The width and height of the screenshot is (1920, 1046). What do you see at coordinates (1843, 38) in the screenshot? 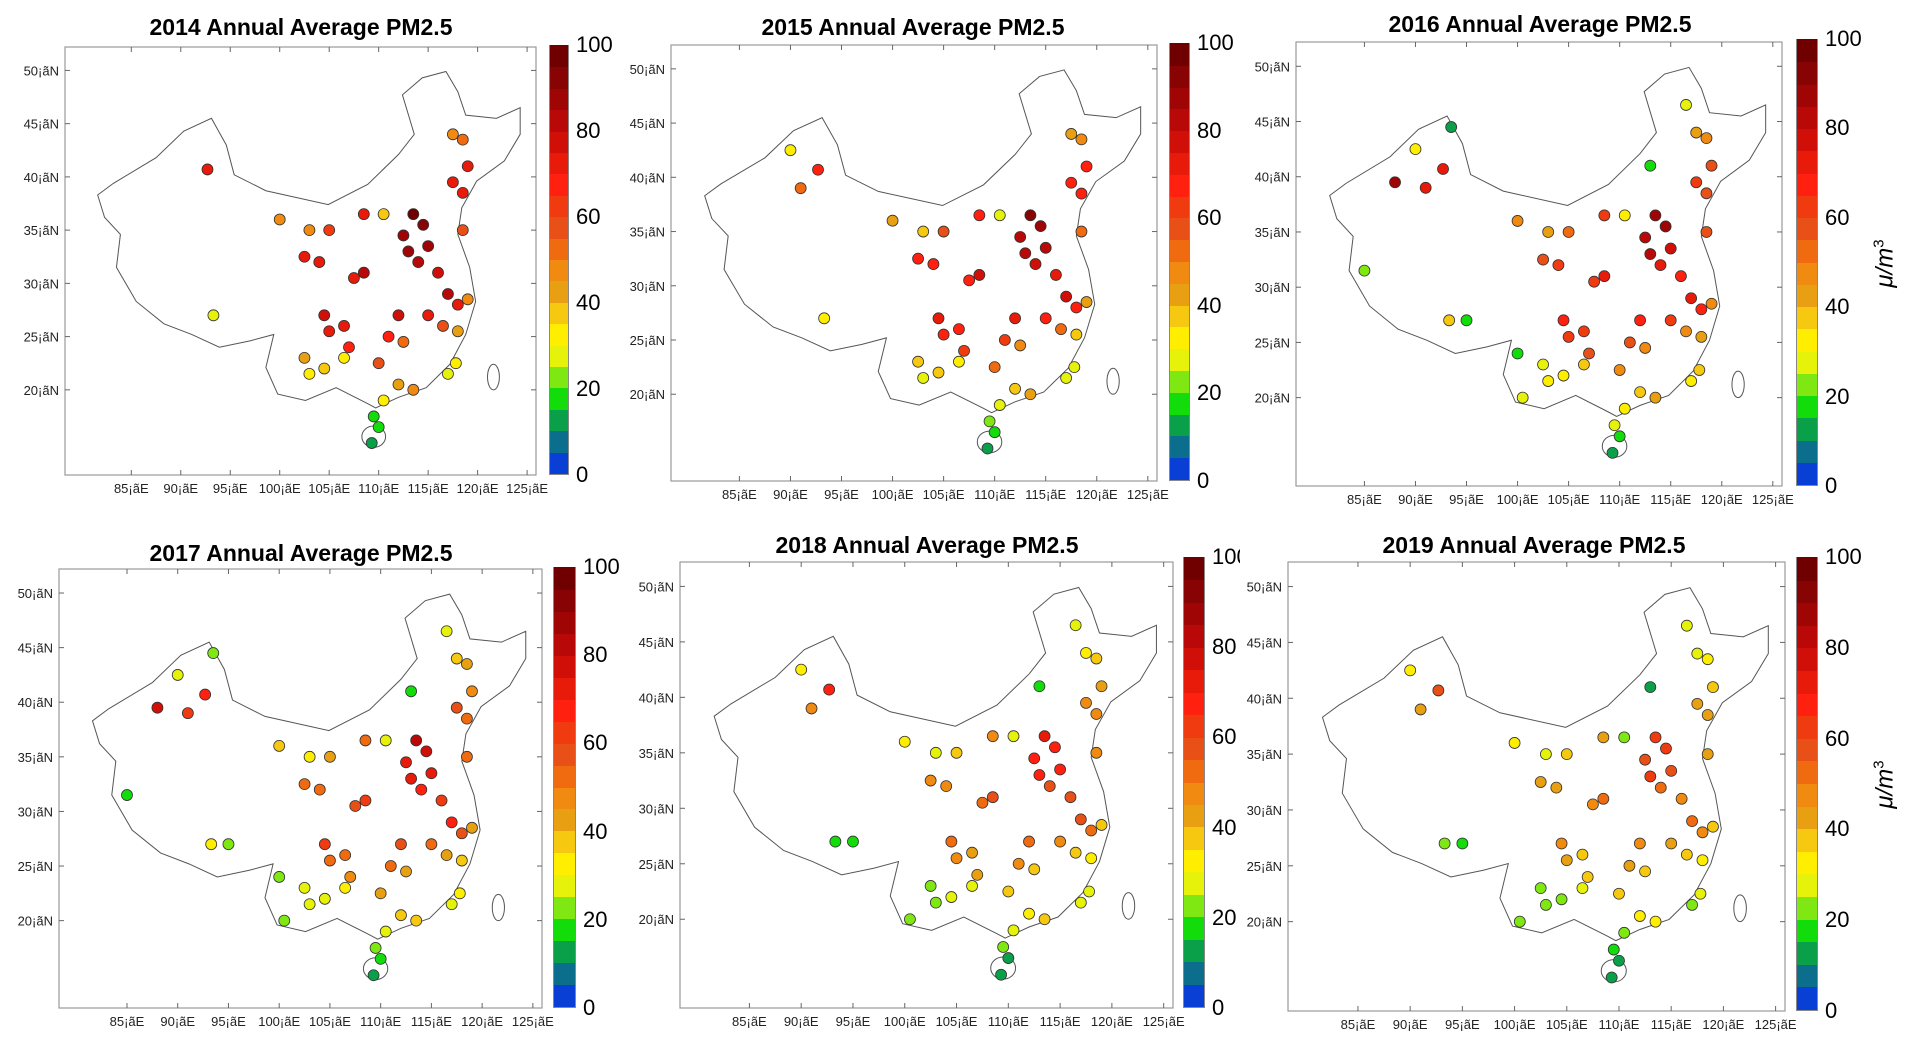
I see `colorbar-tick-label: 100` at bounding box center [1843, 38].